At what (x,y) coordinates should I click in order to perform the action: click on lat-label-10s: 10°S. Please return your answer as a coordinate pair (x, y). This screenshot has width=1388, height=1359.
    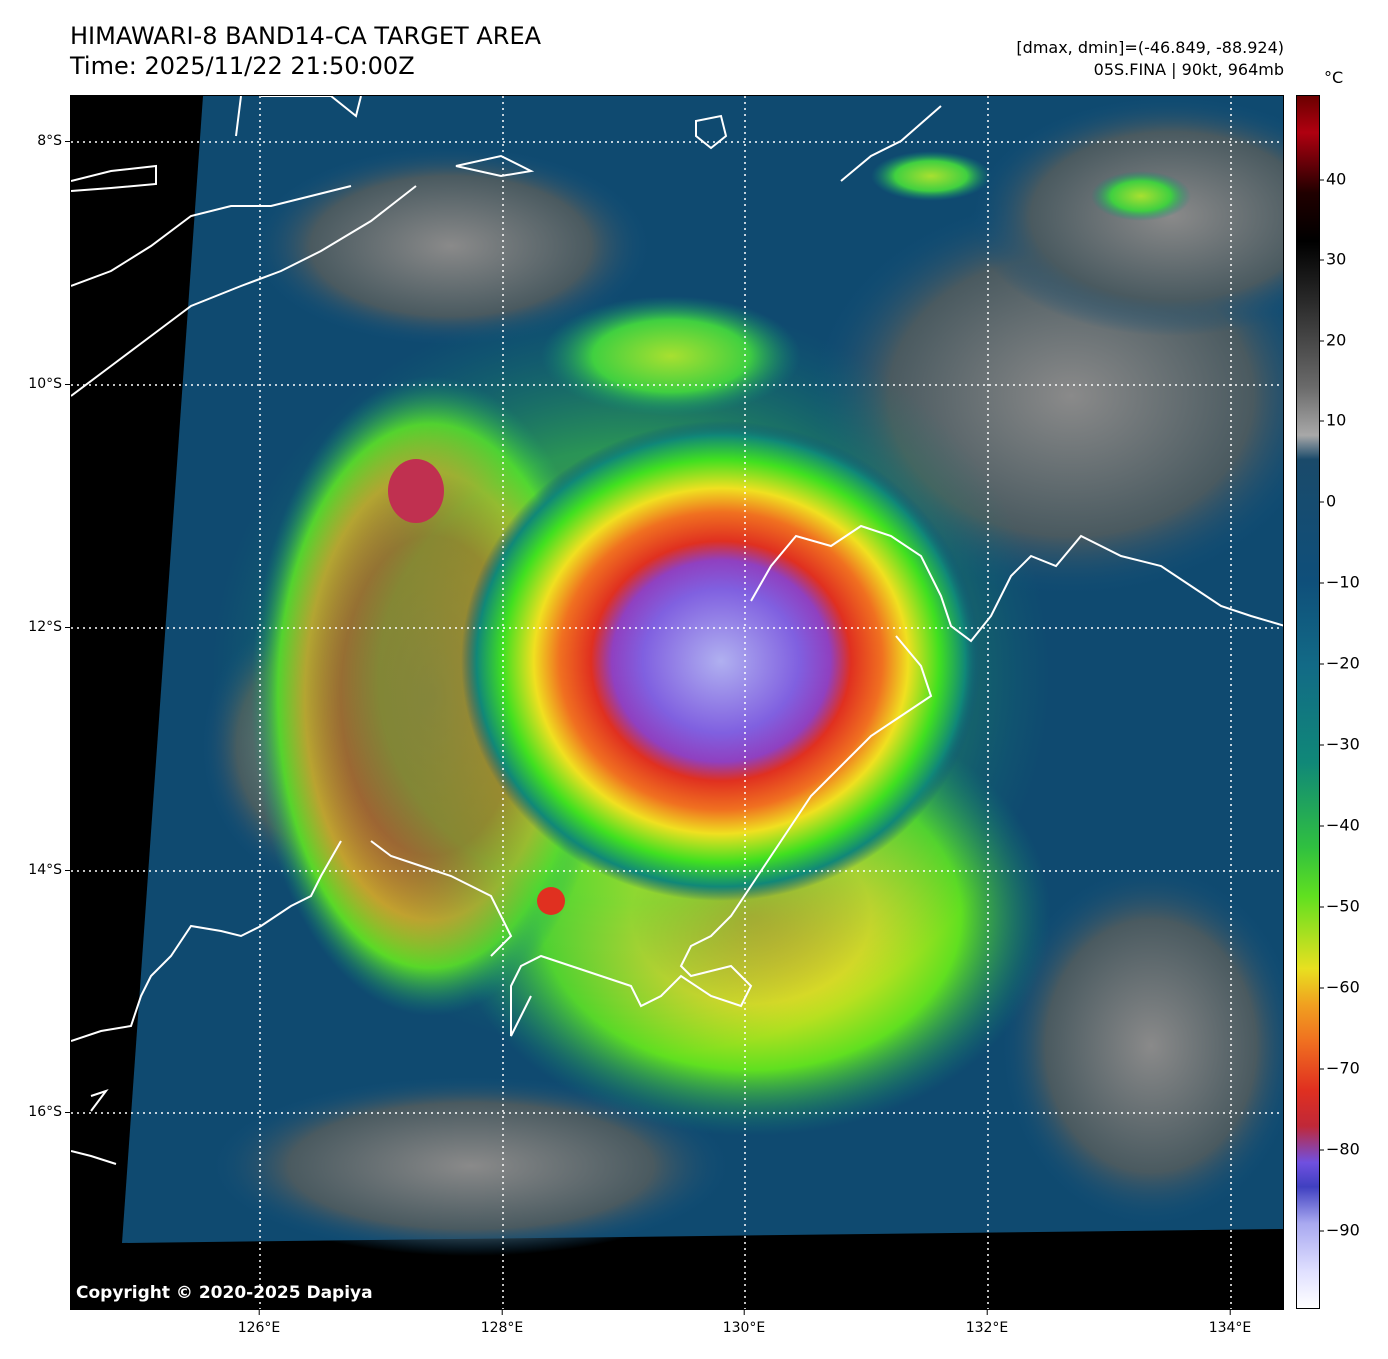
    Looking at the image, I should click on (49, 384).